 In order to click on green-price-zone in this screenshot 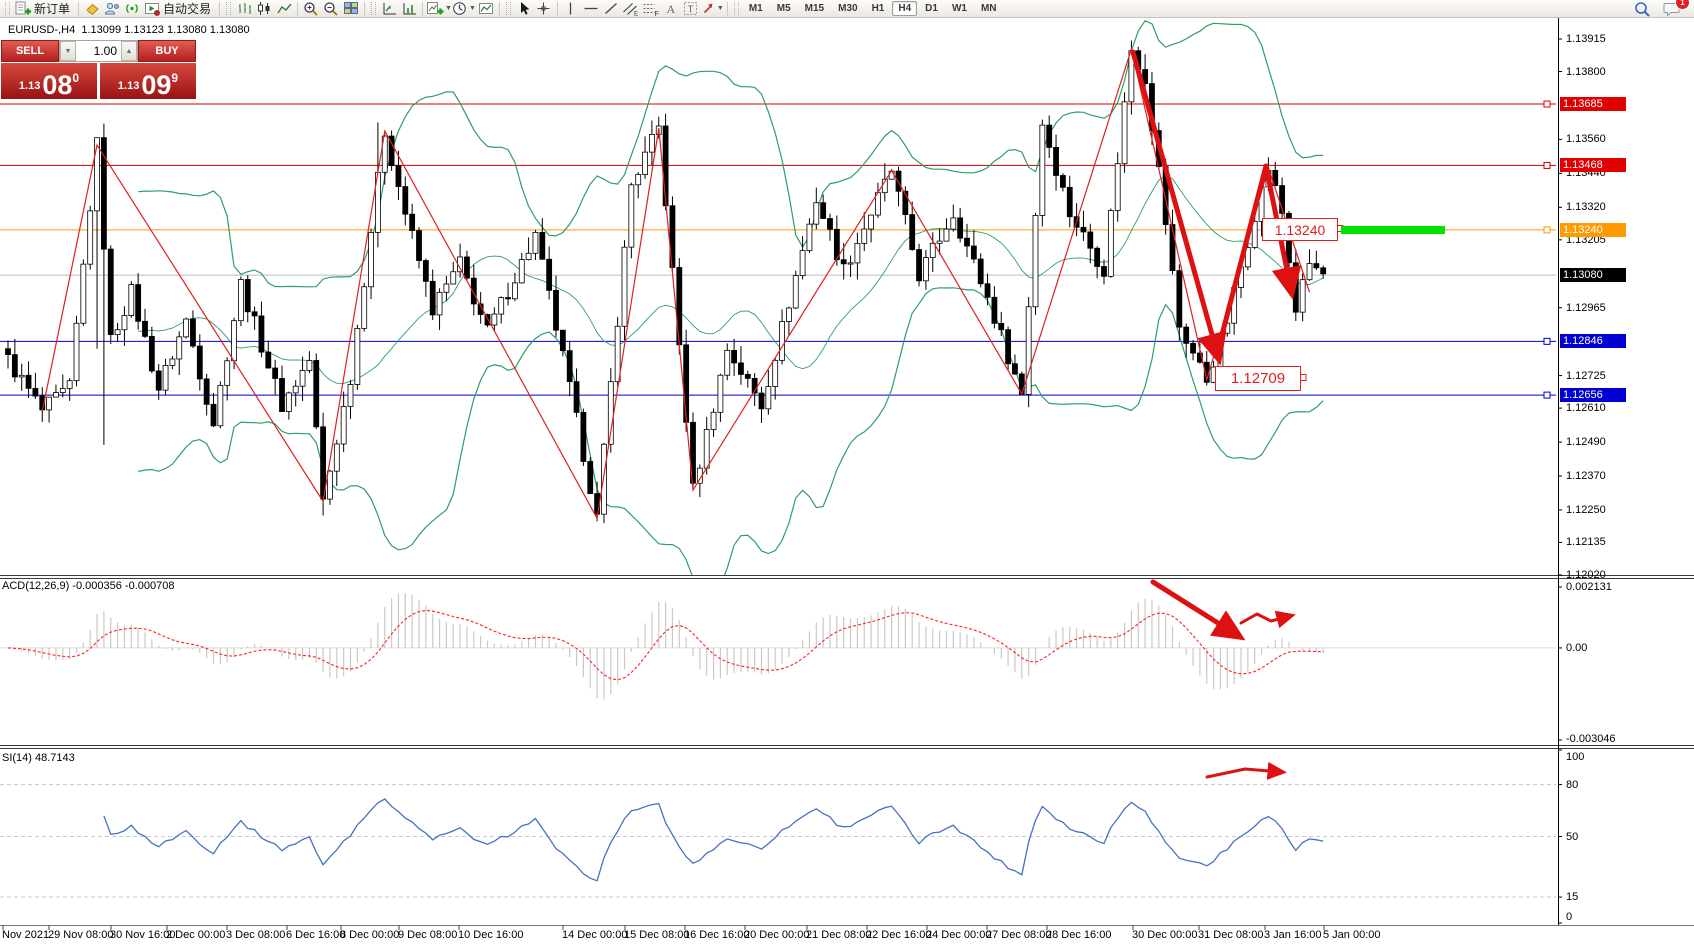, I will do `click(1393, 229)`.